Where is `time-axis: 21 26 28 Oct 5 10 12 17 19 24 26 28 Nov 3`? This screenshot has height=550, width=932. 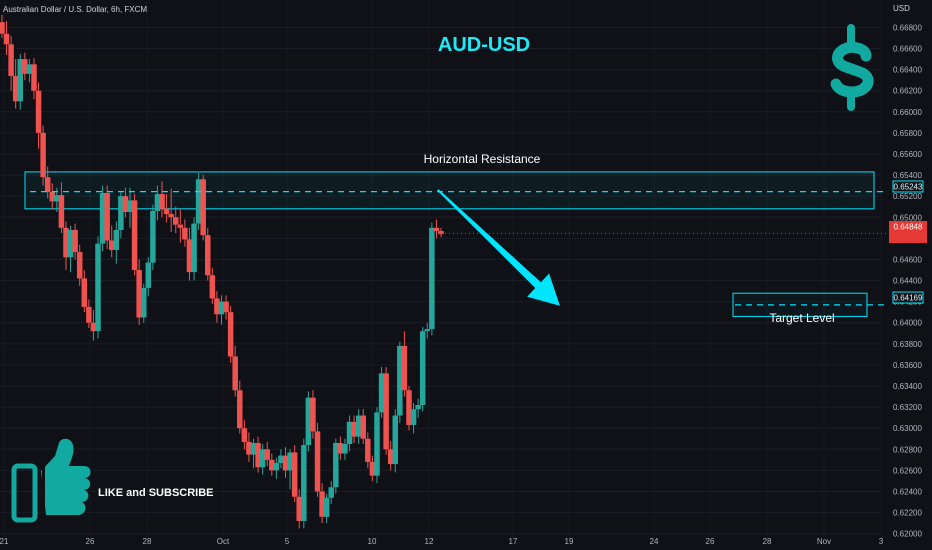
time-axis: 21 26 28 Oct 5 10 12 17 19 24 26 28 Nov 3 is located at coordinates (442, 541).